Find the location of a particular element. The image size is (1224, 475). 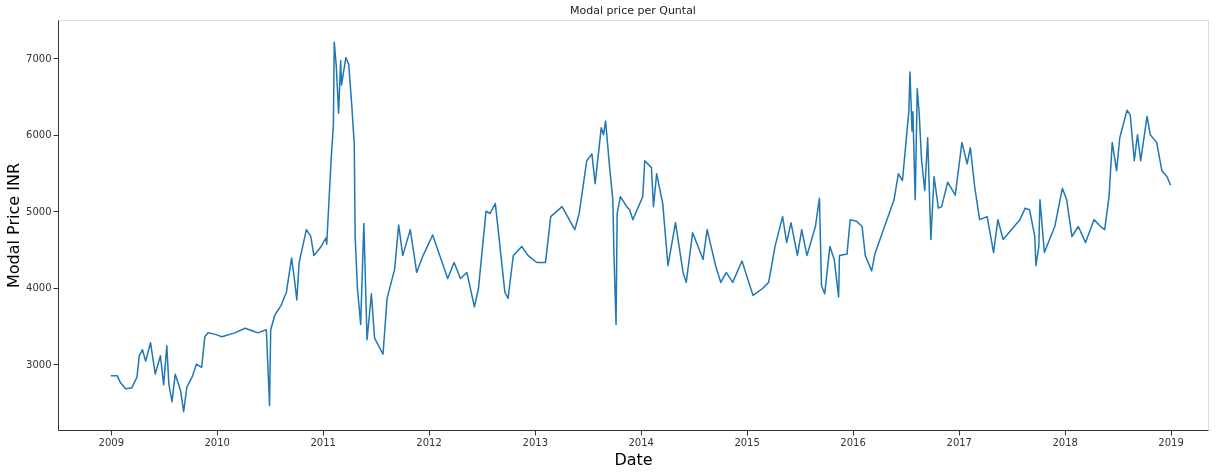

x-tick-label: 2018 is located at coordinates (1065, 442).